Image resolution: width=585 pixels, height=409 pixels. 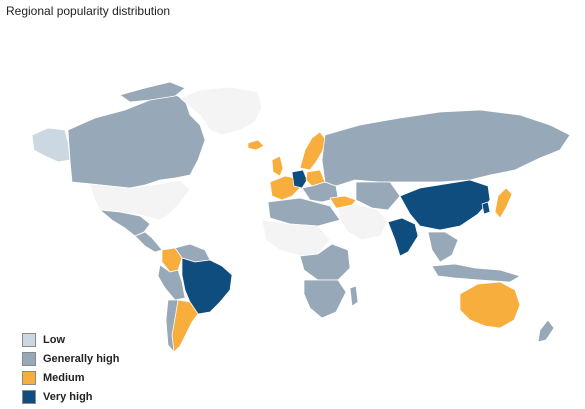 I want to click on region-peru, so click(x=171, y=282).